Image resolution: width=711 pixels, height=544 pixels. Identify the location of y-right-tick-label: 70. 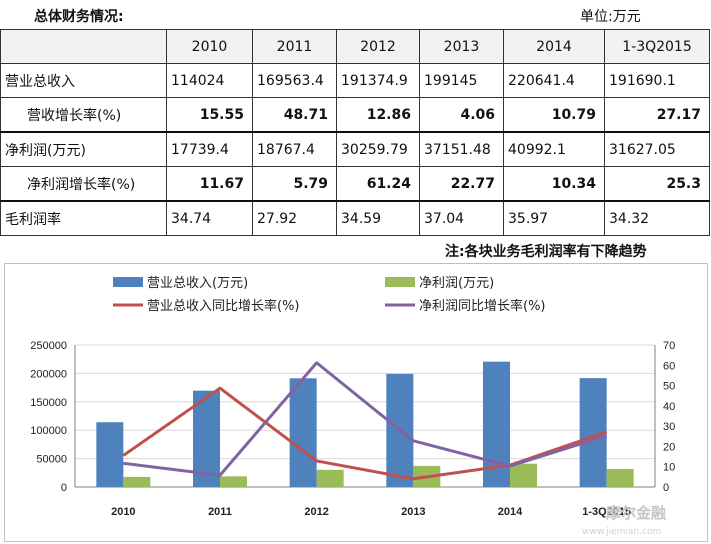
(669, 346).